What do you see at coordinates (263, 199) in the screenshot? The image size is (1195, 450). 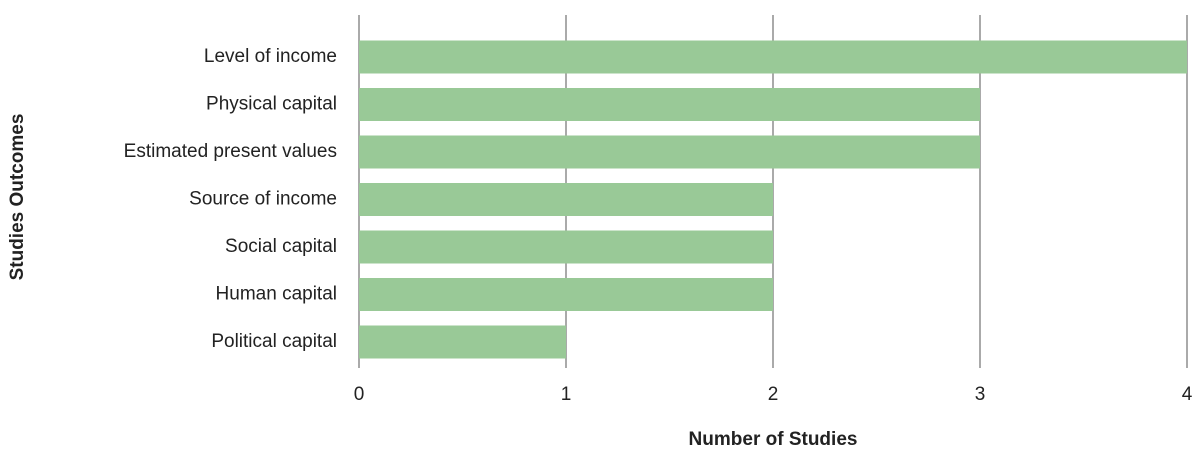 I see `y-tick-label: Source of income` at bounding box center [263, 199].